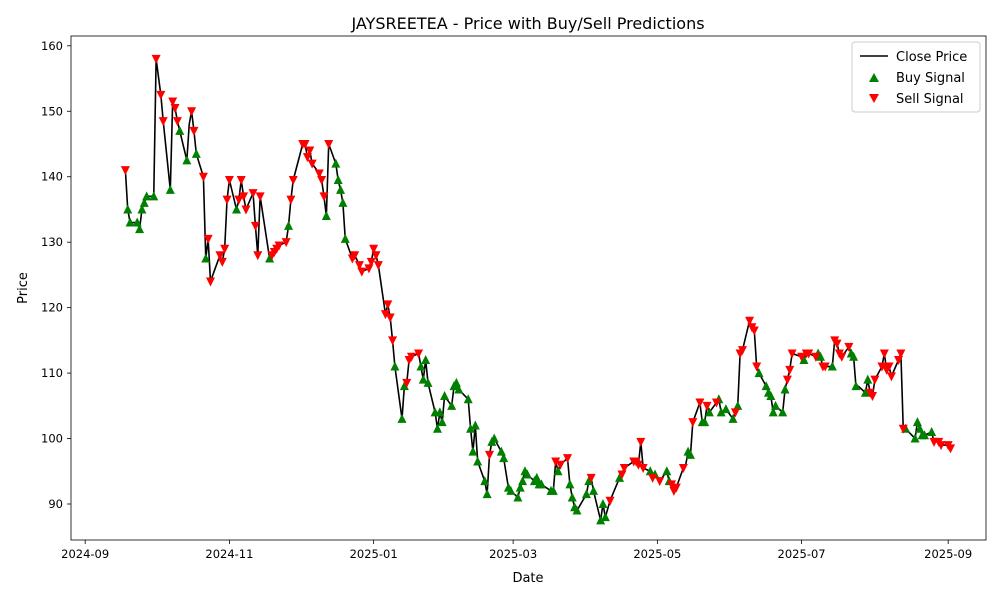 Image resolution: width=1000 pixels, height=604 pixels. Describe the element at coordinates (229, 554) in the screenshot. I see `x-tick-label: 2024-11` at that location.